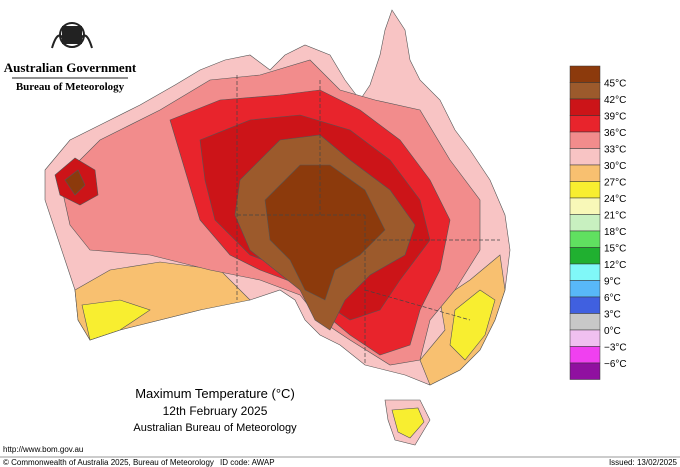 This screenshot has width=680, height=467. Describe the element at coordinates (615, 216) in the screenshot. I see `legend-label: 21°C` at that location.